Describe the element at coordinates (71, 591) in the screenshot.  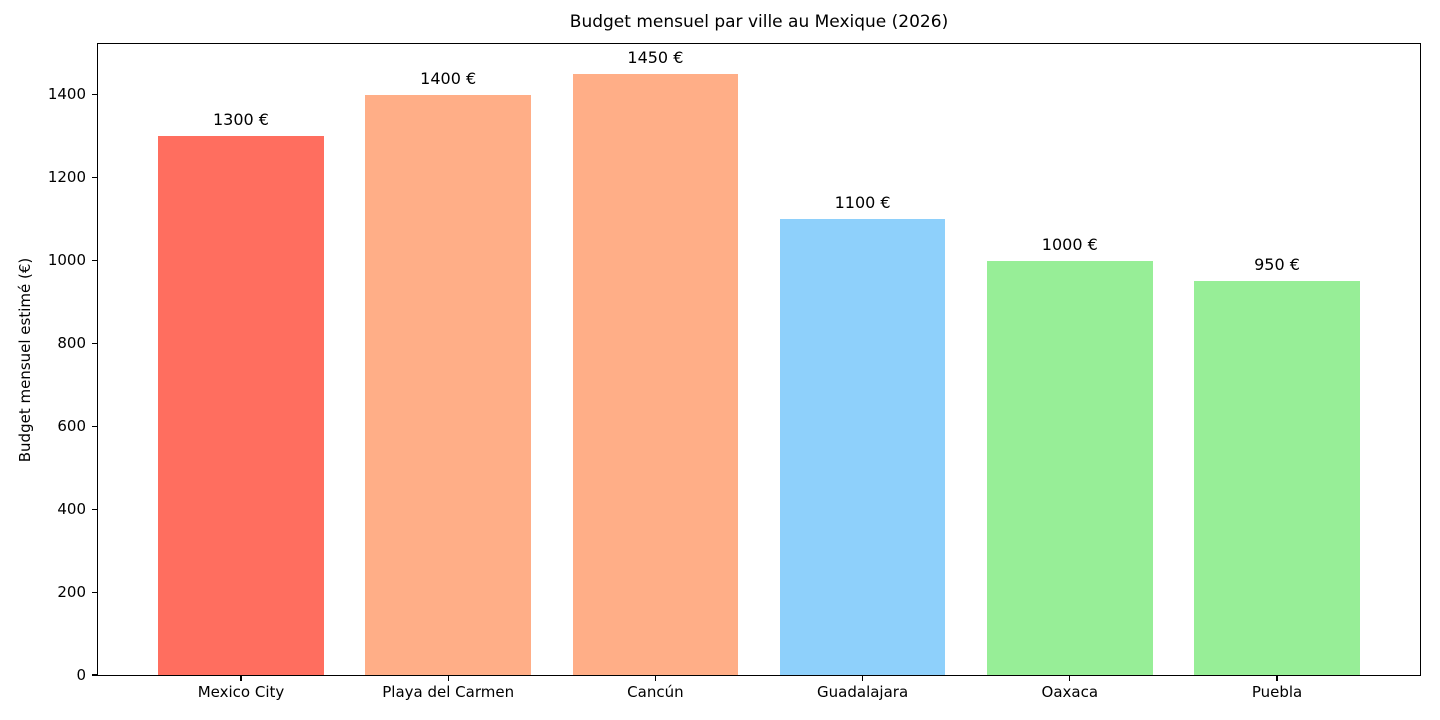
I see `y-tick-label-200: 200` at that location.